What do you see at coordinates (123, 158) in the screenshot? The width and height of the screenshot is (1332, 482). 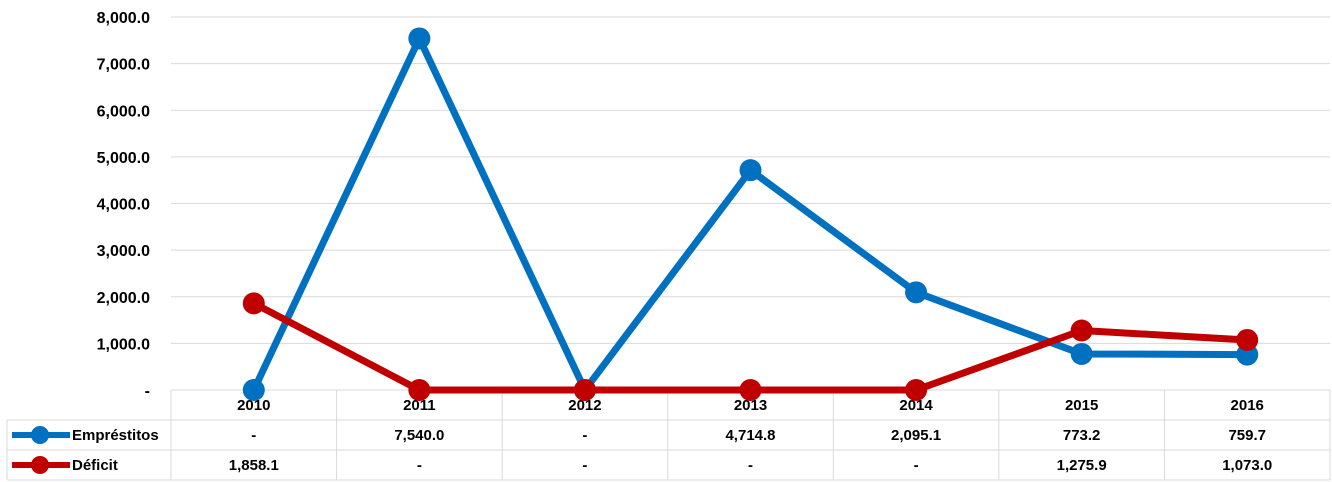 I see `y-tick-label: 5,000.0` at bounding box center [123, 158].